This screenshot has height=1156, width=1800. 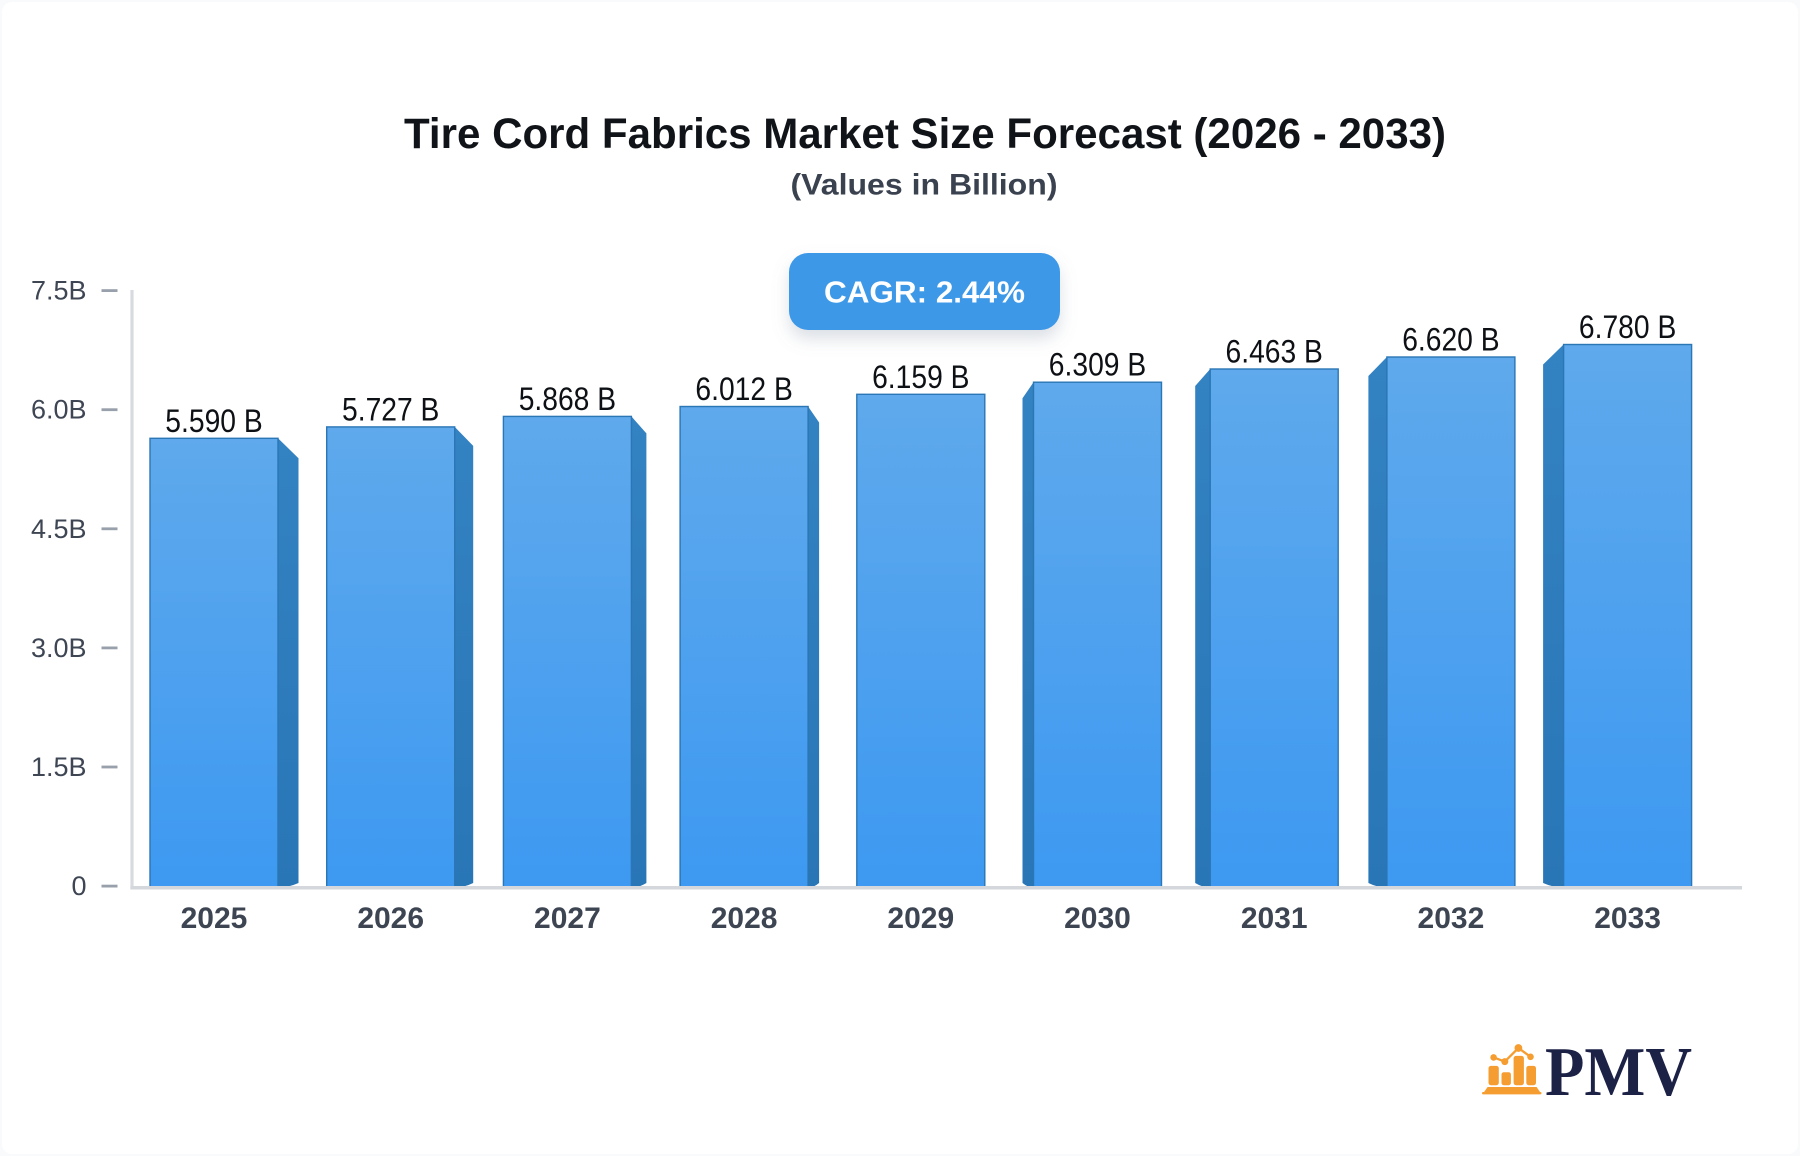 I want to click on svg-text: 6.463 B, so click(x=1274, y=352).